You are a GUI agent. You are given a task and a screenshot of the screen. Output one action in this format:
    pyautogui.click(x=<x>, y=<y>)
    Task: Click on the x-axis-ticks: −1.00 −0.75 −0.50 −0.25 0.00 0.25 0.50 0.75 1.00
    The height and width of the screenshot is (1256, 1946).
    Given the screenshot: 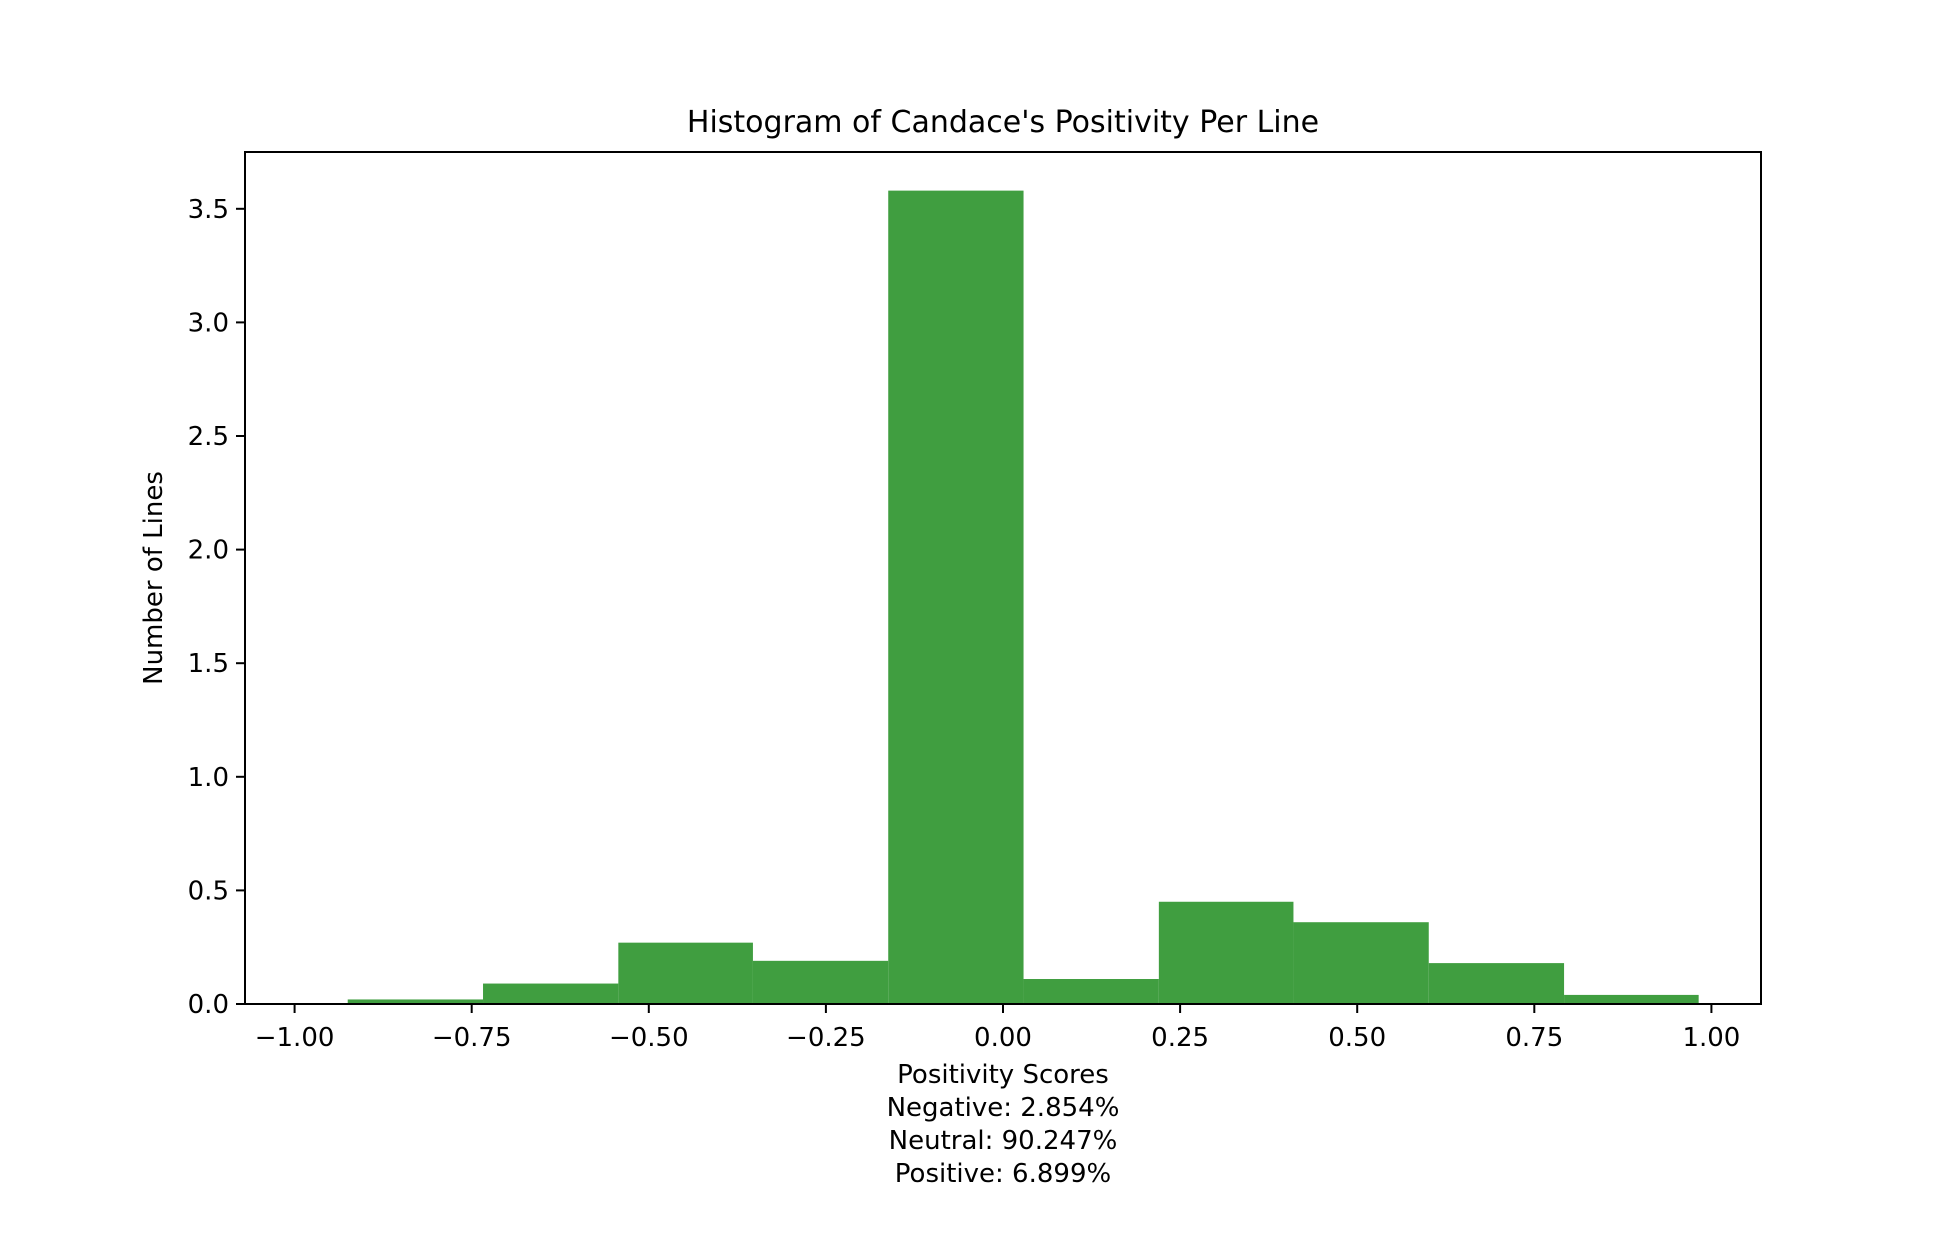 What is the action you would take?
    pyautogui.click(x=997, y=1028)
    